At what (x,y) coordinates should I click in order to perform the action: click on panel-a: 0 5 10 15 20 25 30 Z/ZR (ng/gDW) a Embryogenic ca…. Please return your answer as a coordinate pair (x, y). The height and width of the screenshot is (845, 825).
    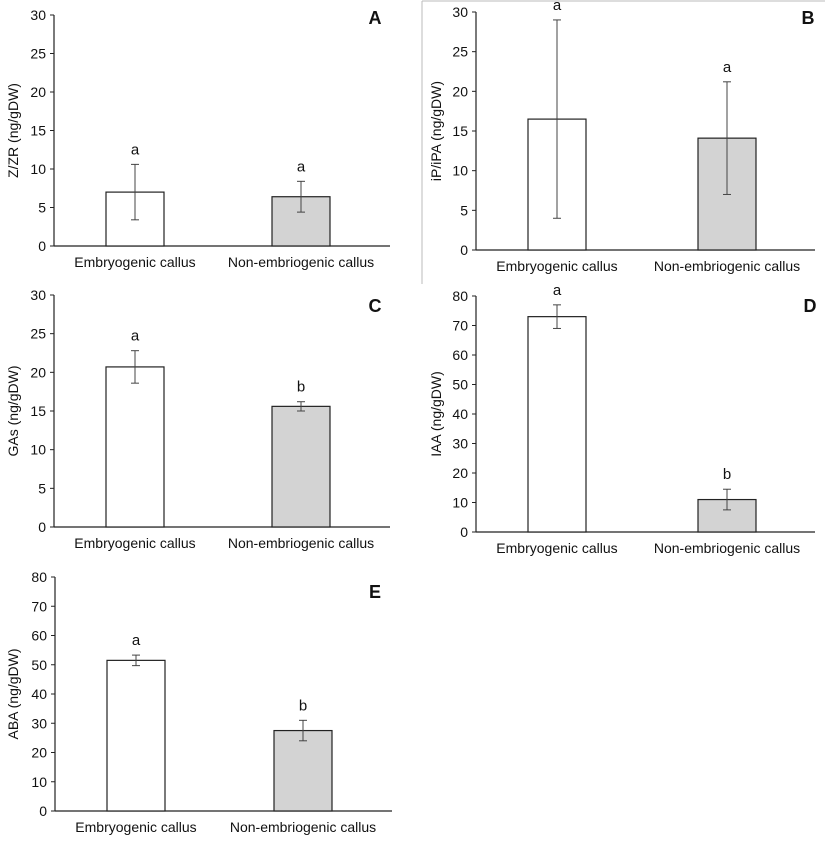
    Looking at the image, I should click on (197, 138).